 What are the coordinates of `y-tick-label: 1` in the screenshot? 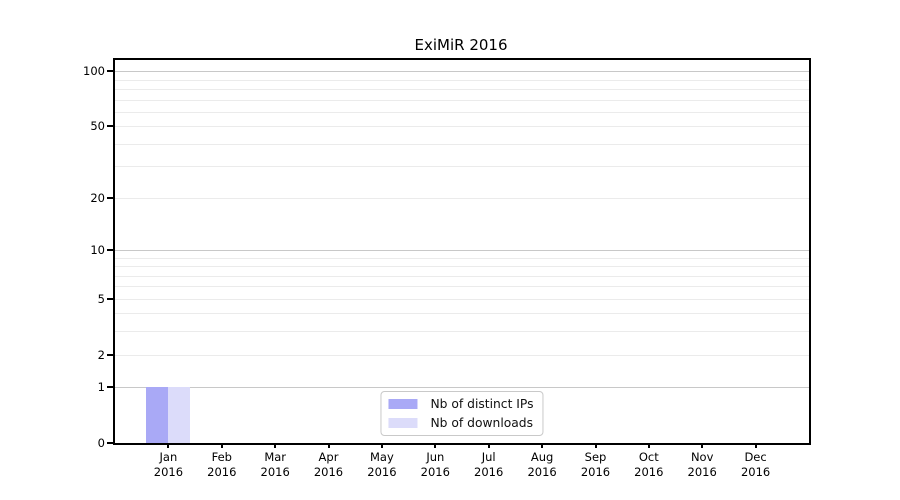 It's located at (101, 387).